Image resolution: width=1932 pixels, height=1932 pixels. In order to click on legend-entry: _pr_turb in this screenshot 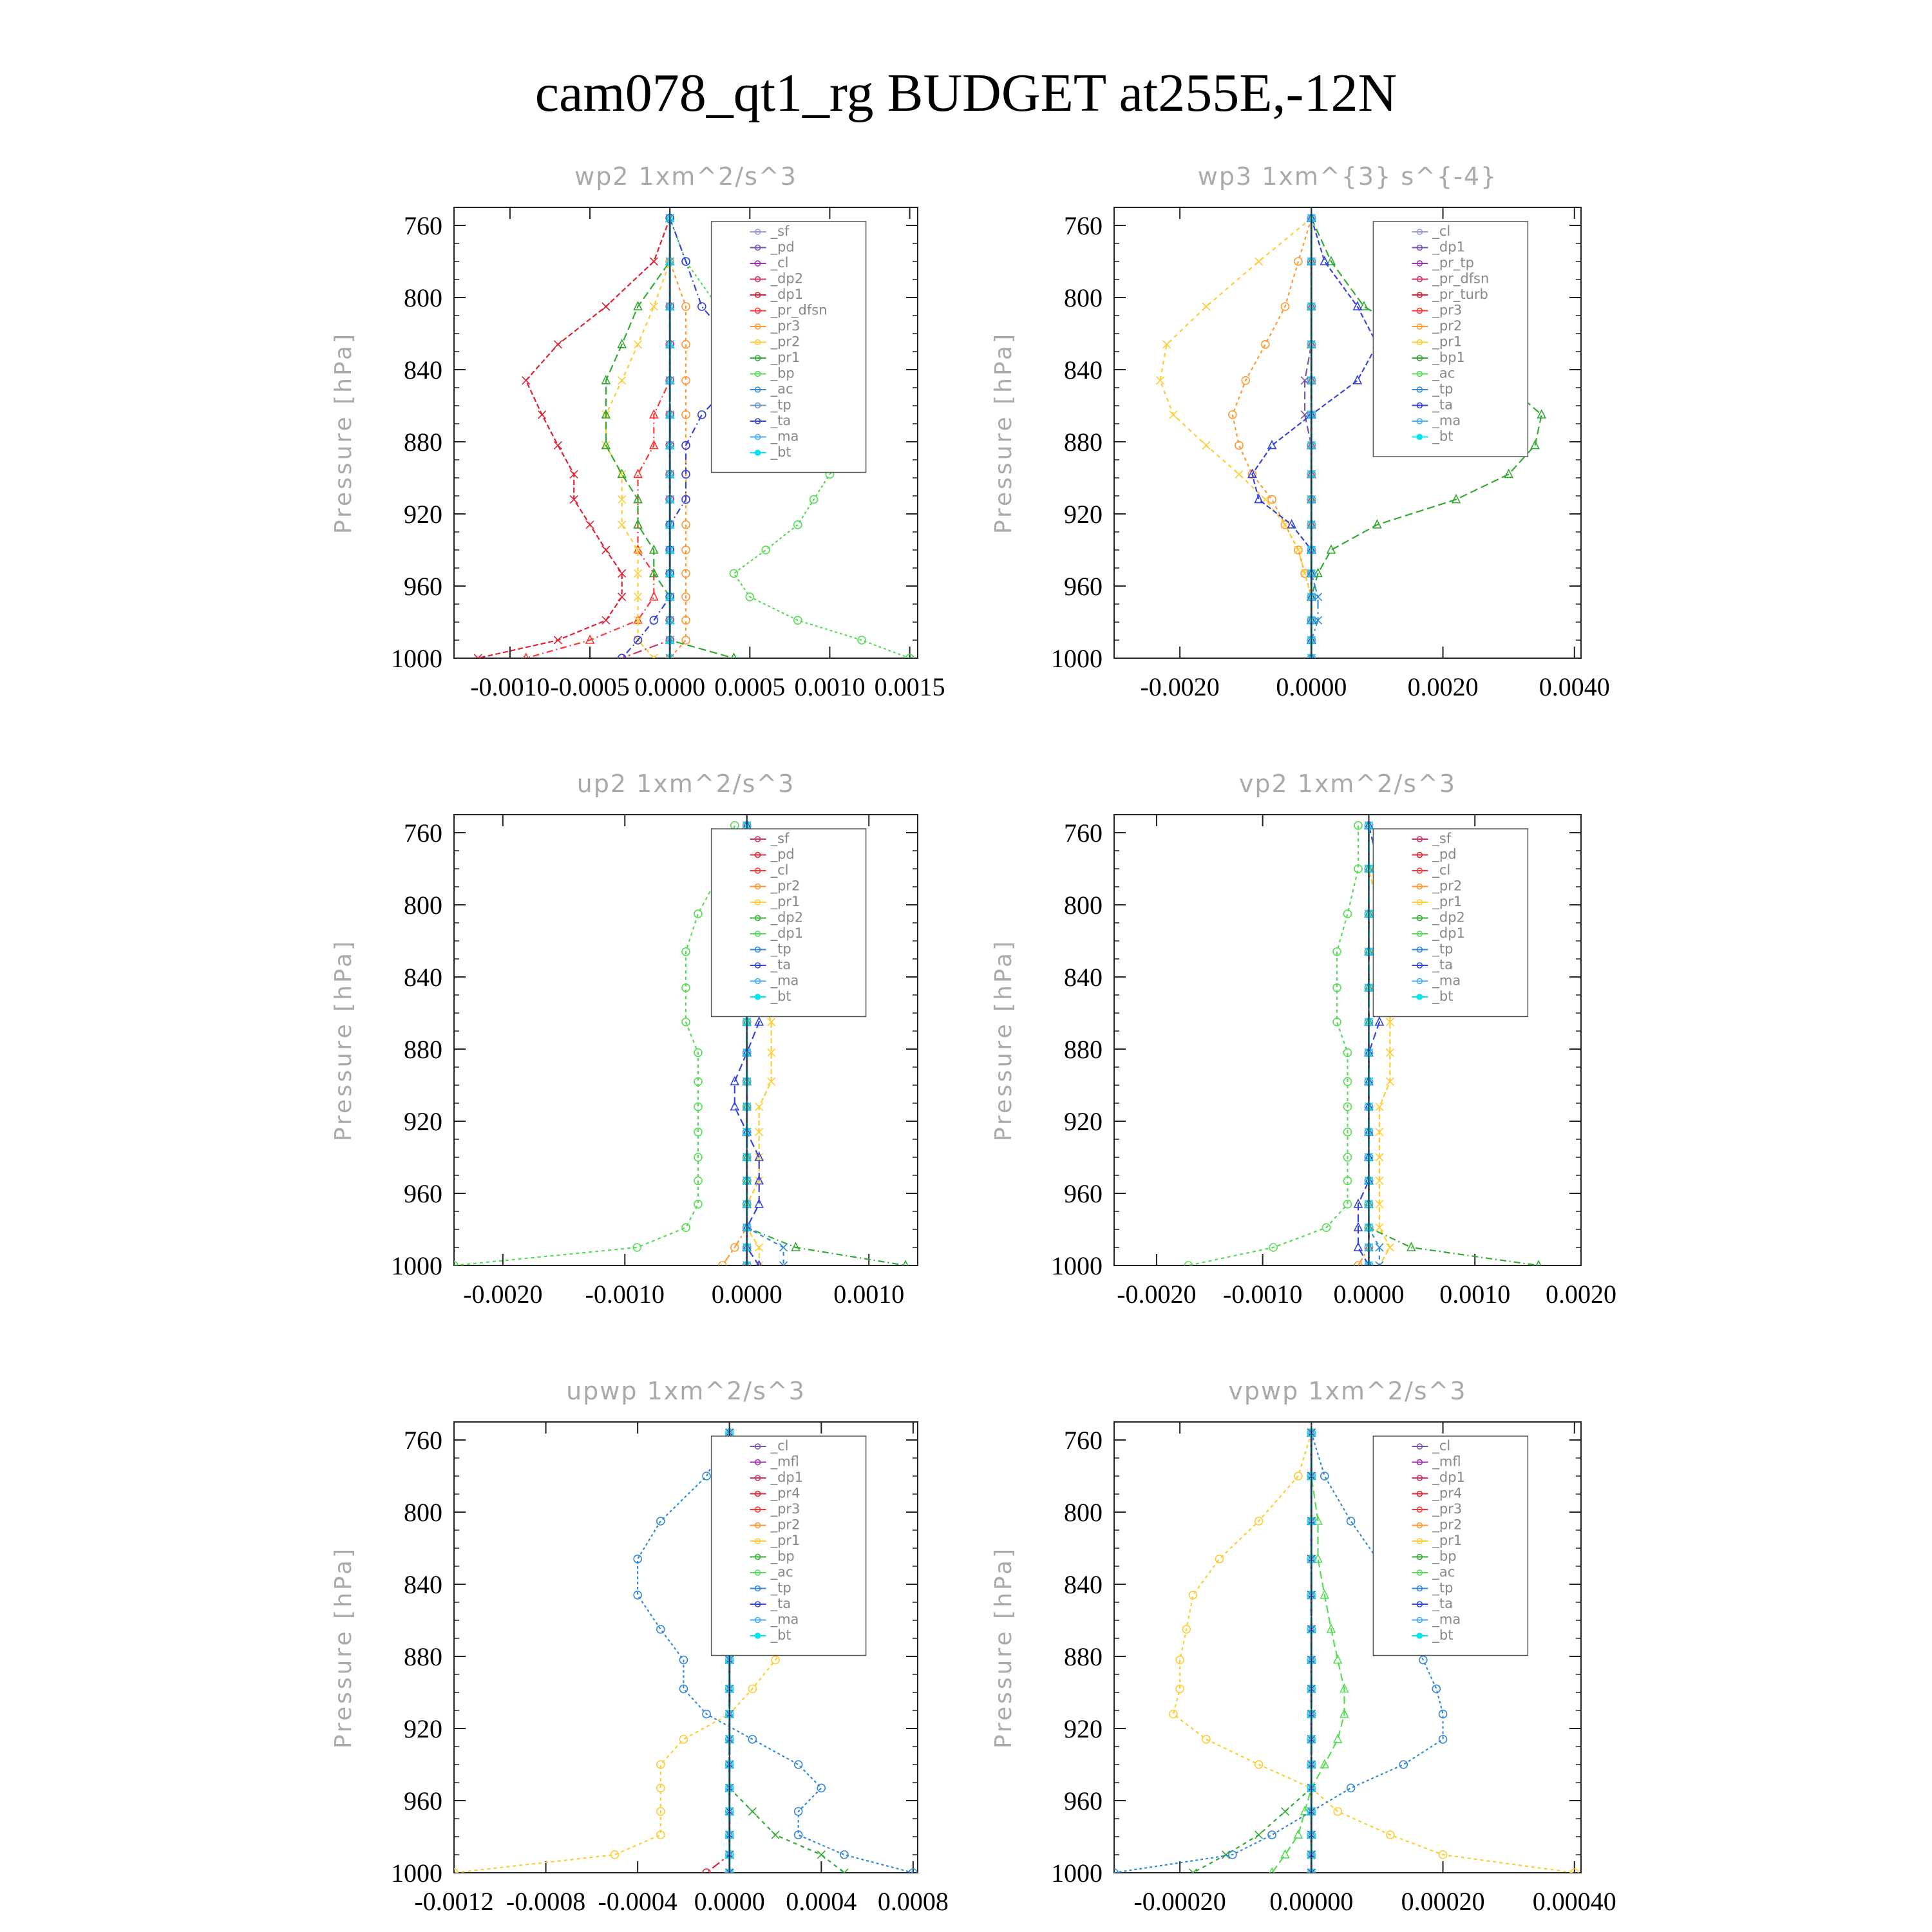, I will do `click(1460, 295)`.